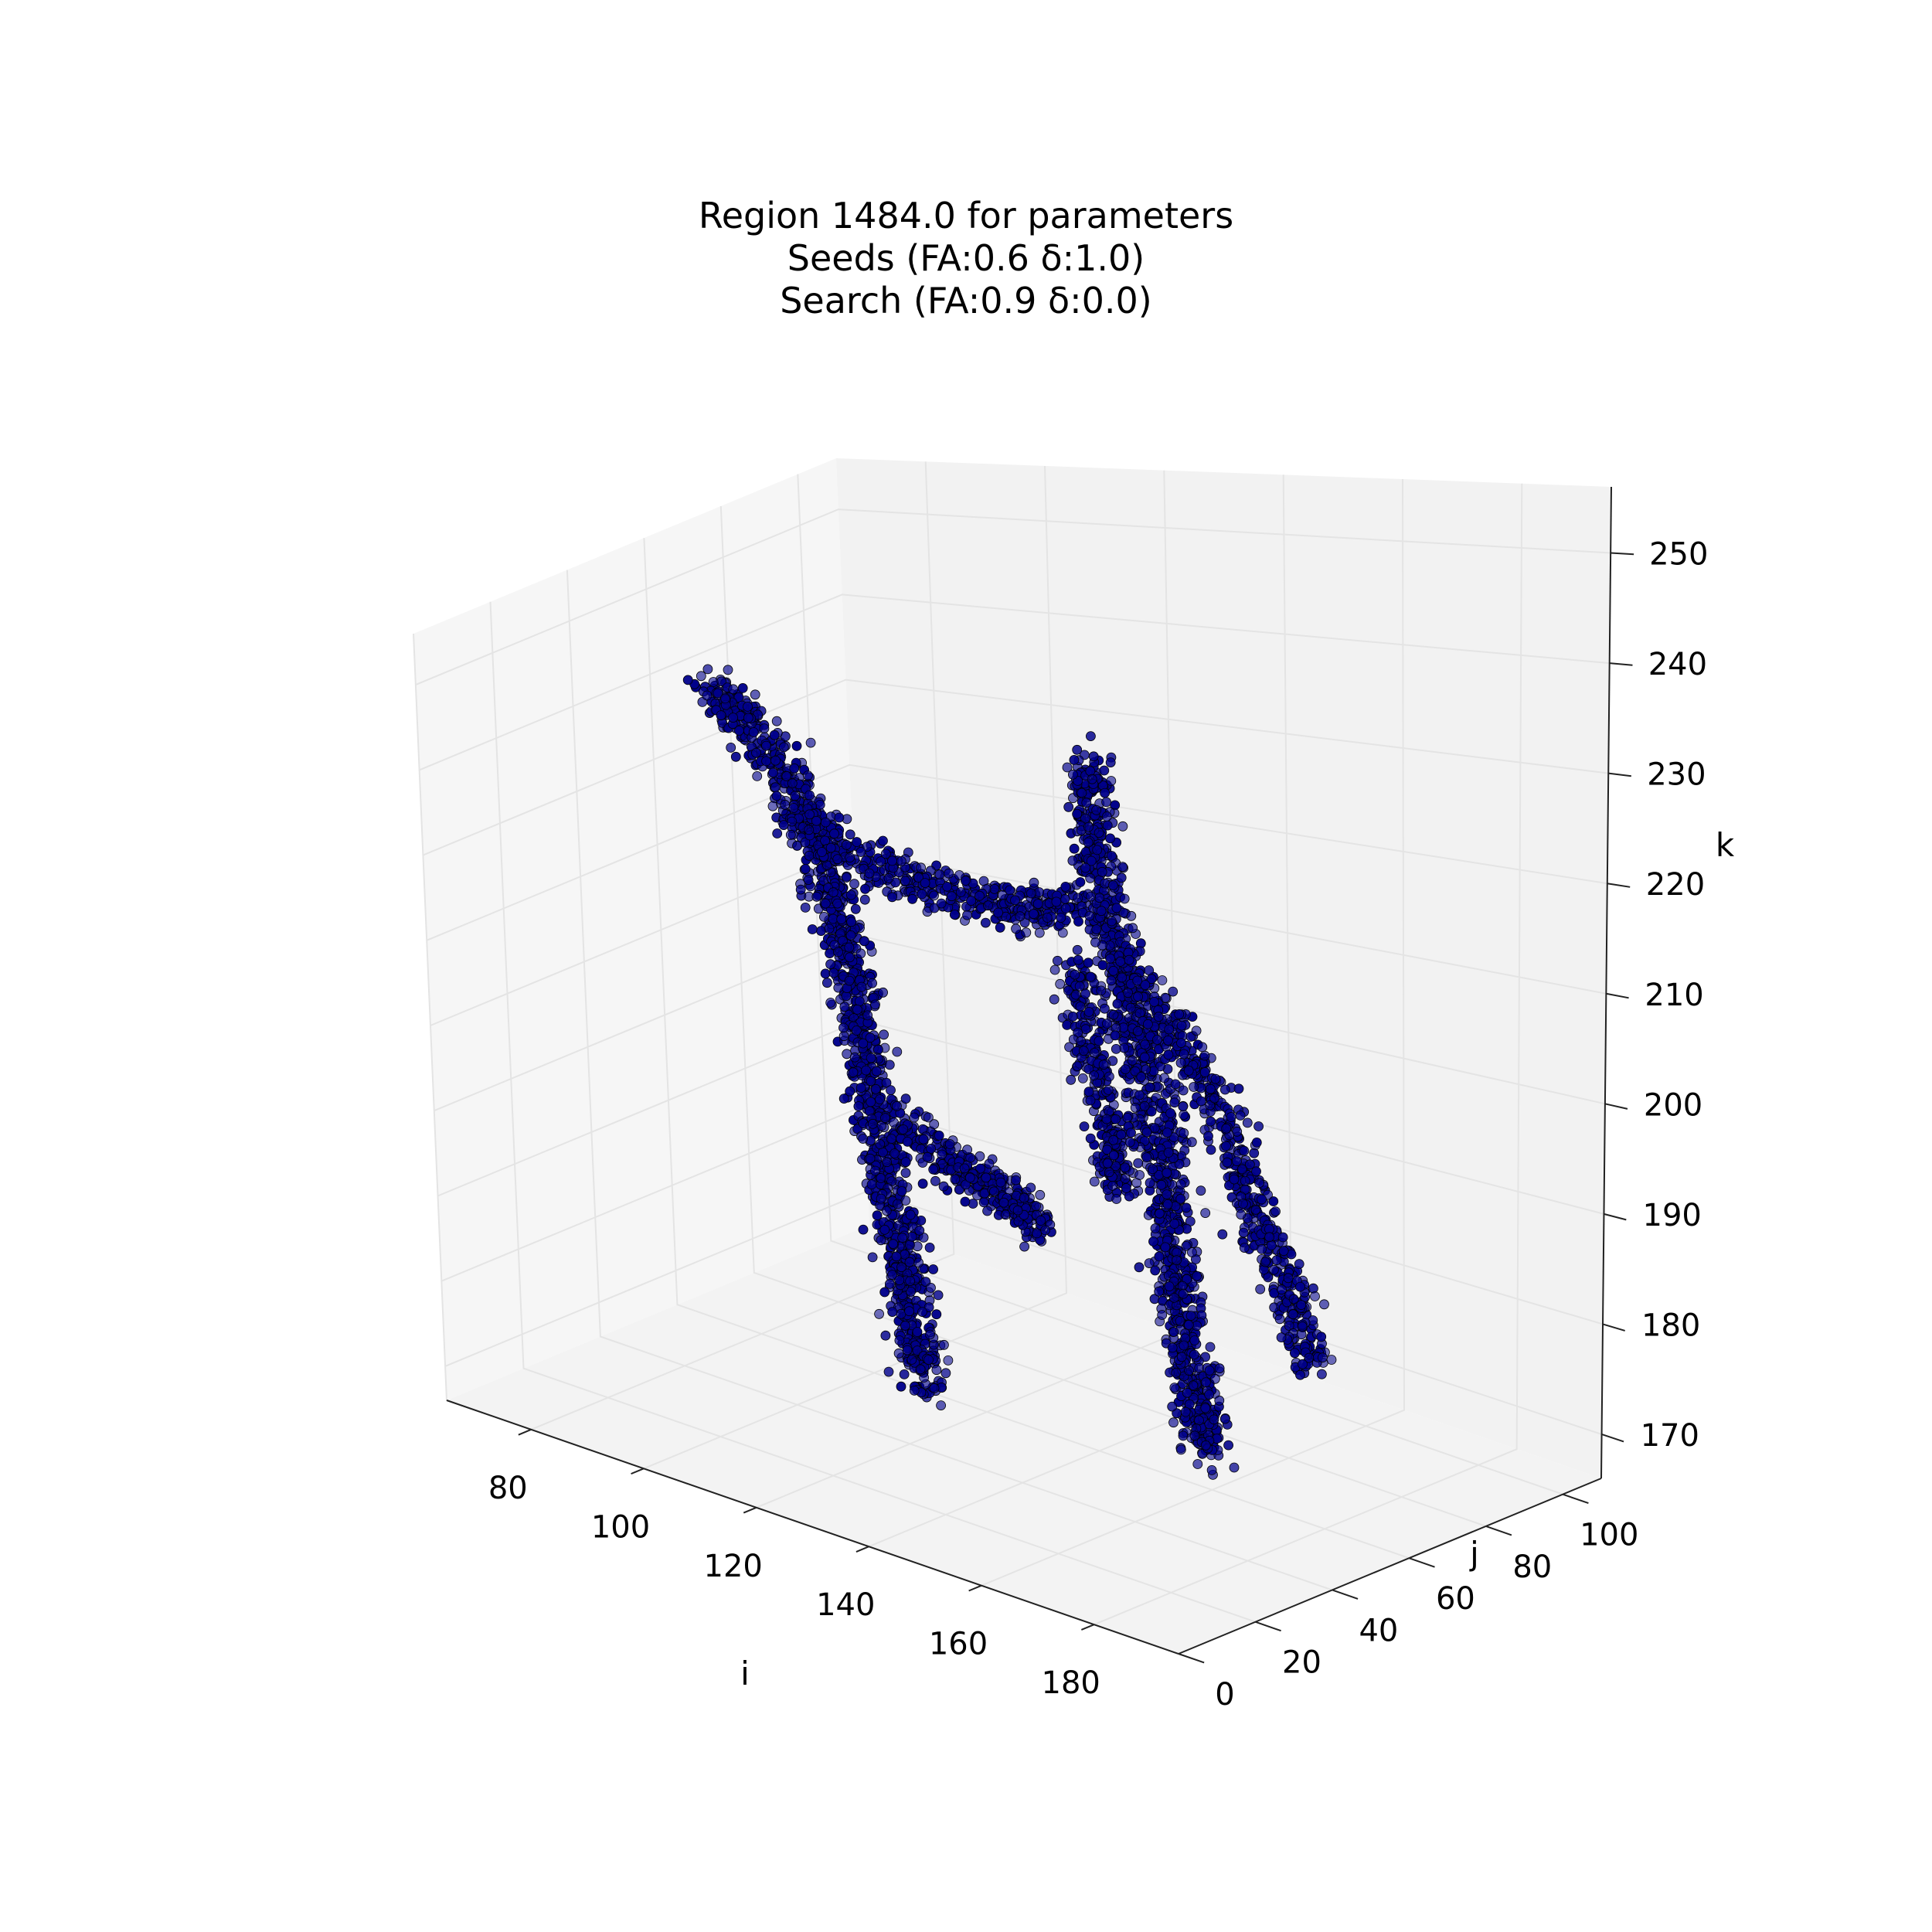 Image resolution: width=1932 pixels, height=1932 pixels. What do you see at coordinates (1071, 1683) in the screenshot?
I see `x-tick-label: 180` at bounding box center [1071, 1683].